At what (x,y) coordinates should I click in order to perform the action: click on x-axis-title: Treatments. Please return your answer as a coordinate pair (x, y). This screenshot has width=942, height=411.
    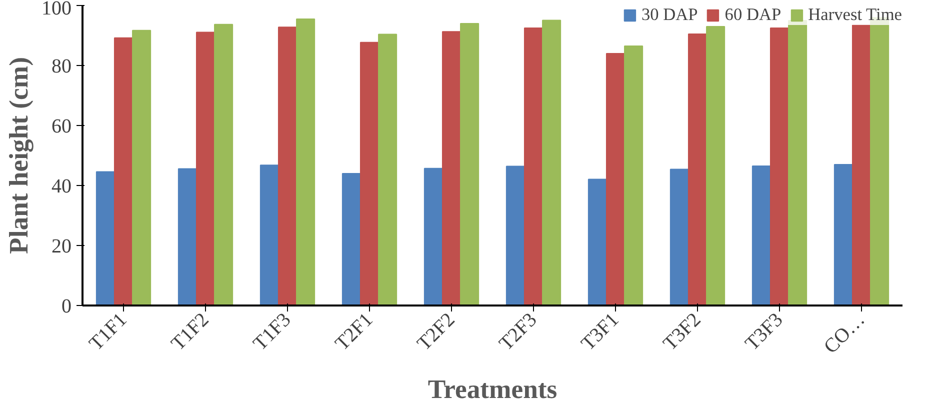
    Looking at the image, I should click on (493, 389).